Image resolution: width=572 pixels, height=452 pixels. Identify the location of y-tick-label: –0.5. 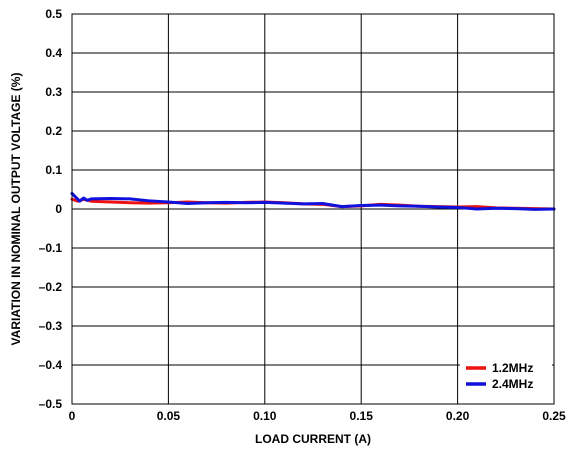
(51, 404).